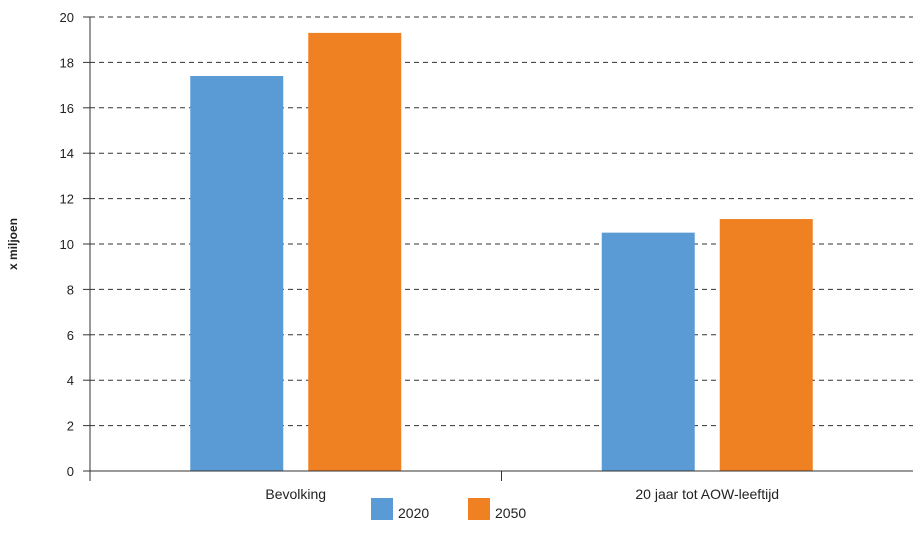  I want to click on legend-label-2020: 2020, so click(413, 513).